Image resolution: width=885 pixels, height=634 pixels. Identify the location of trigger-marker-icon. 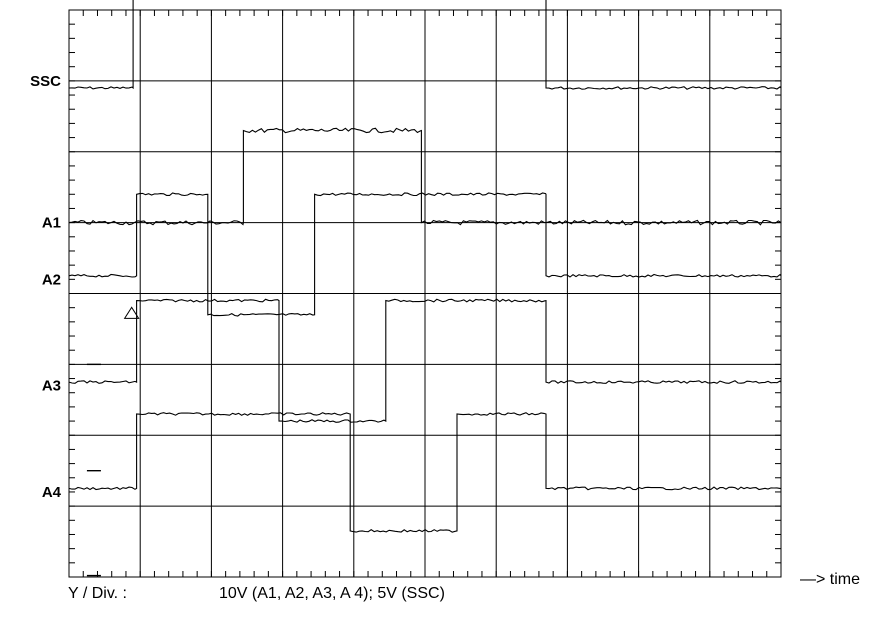
(131, 312).